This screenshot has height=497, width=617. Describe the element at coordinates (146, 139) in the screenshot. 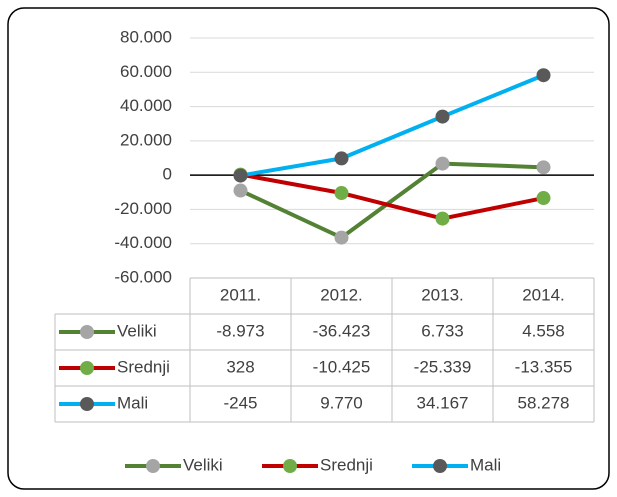

I see `y-tick-label: 20.000` at that location.